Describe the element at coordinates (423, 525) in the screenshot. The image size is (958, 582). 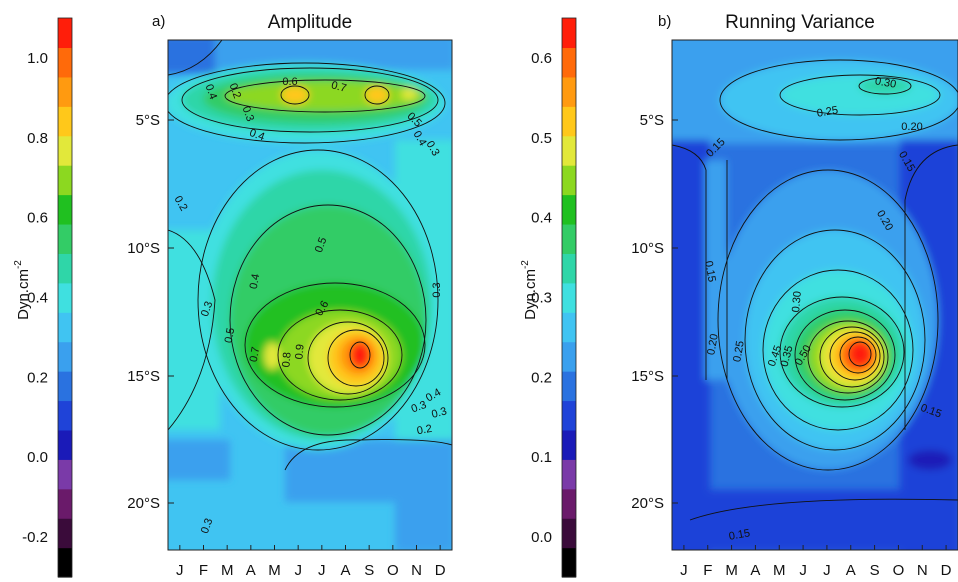
I see `blob-a-bottom-right-blue` at that location.